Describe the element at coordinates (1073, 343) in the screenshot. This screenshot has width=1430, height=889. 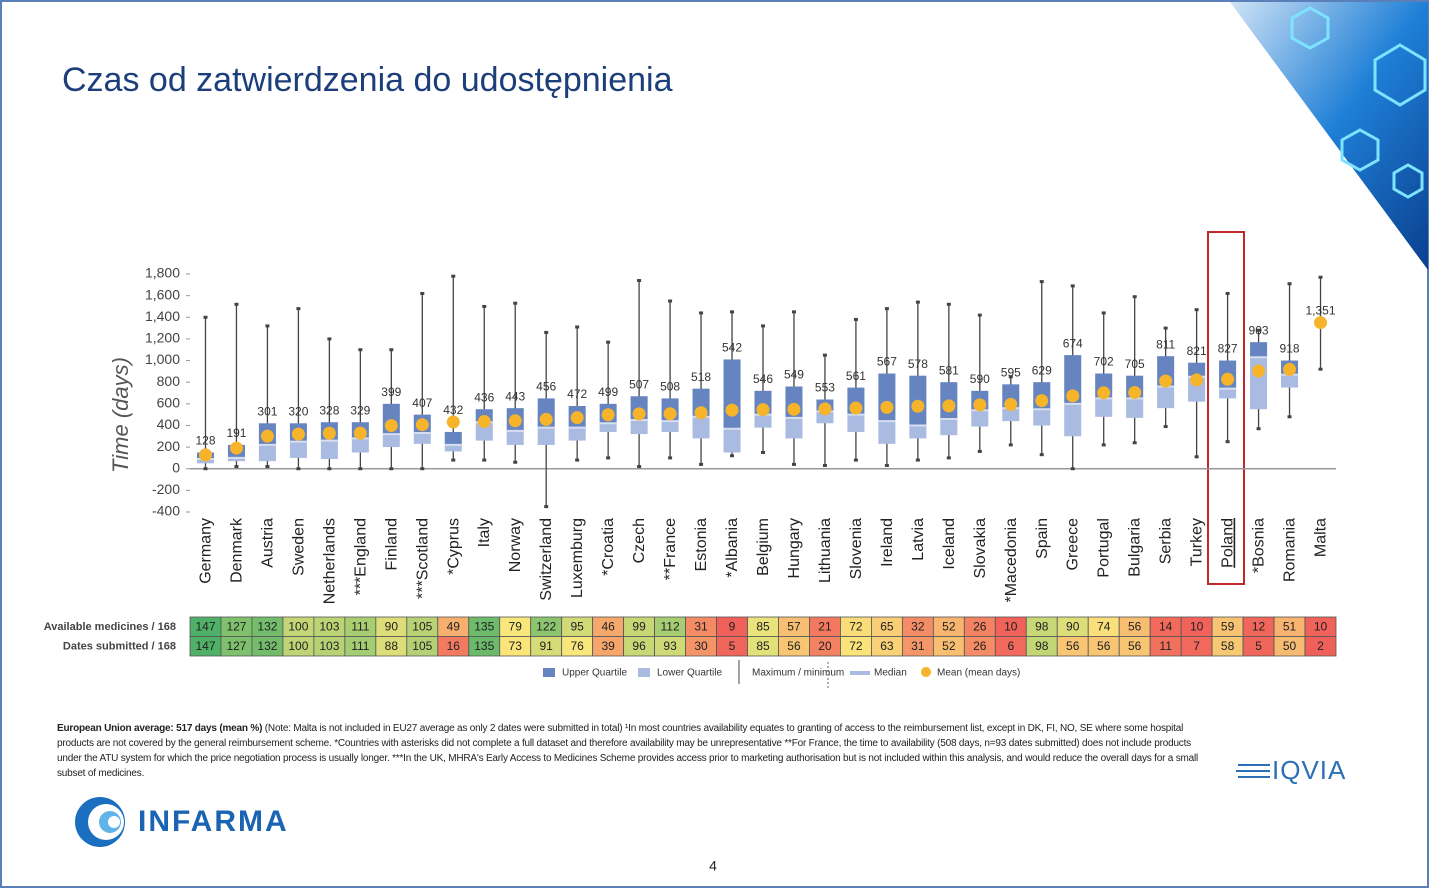
I see `mean-label: 674` at that location.